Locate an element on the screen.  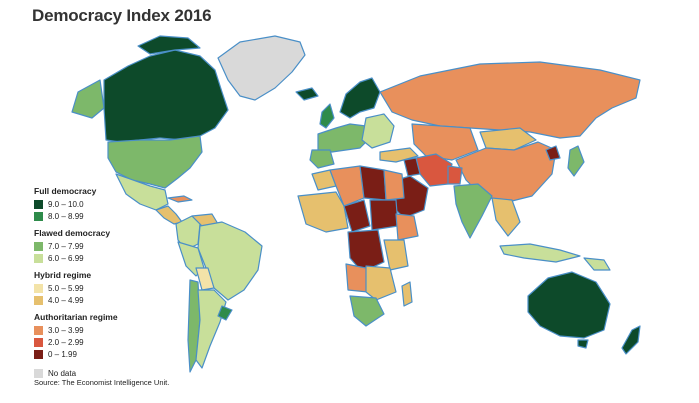
region-uk is located at coordinates (327, 116).